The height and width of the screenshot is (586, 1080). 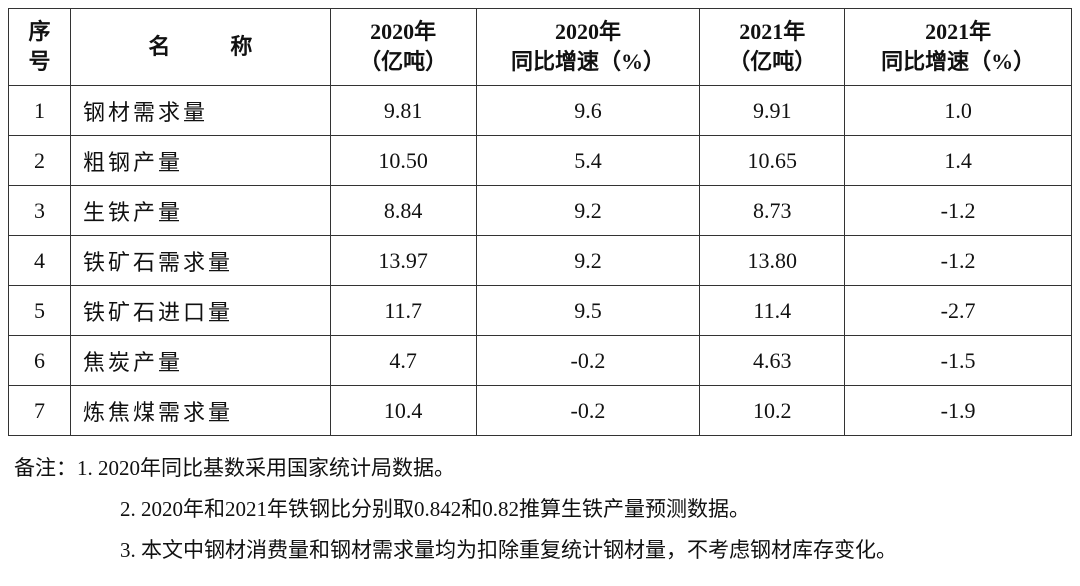 I want to click on table-cell: 4.63, so click(x=772, y=360).